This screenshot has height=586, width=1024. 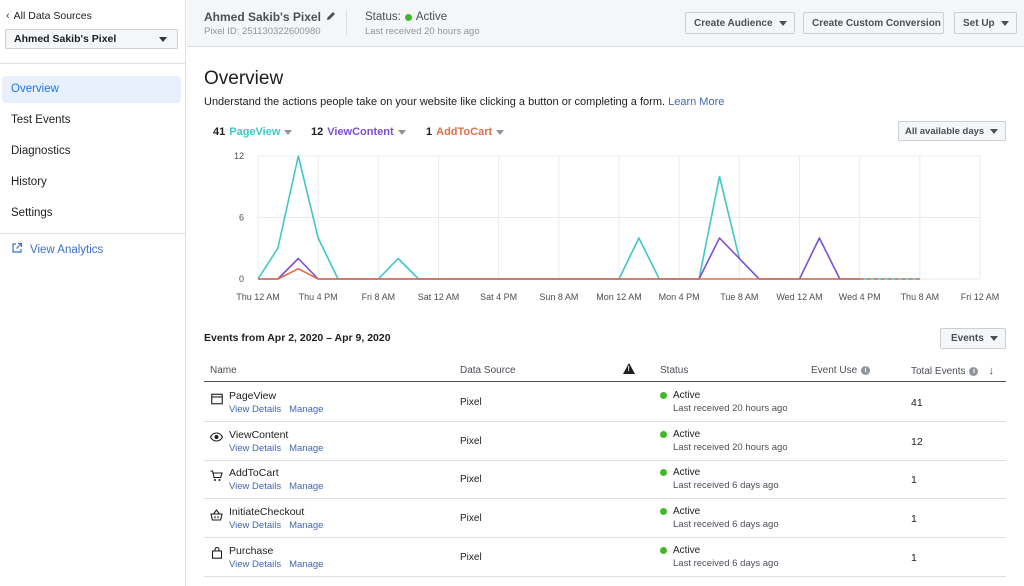 I want to click on browser-window-icon, so click(x=216, y=398).